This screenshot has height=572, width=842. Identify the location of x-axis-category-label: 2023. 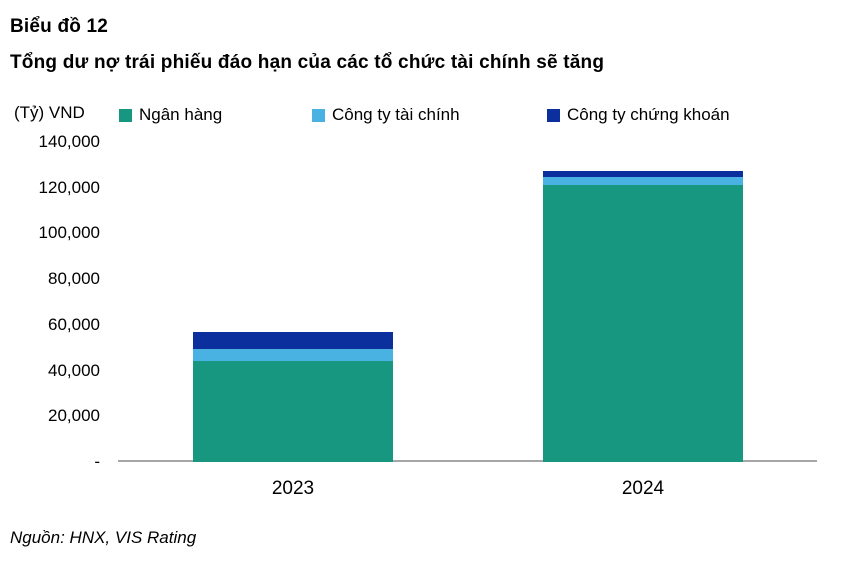
(293, 488).